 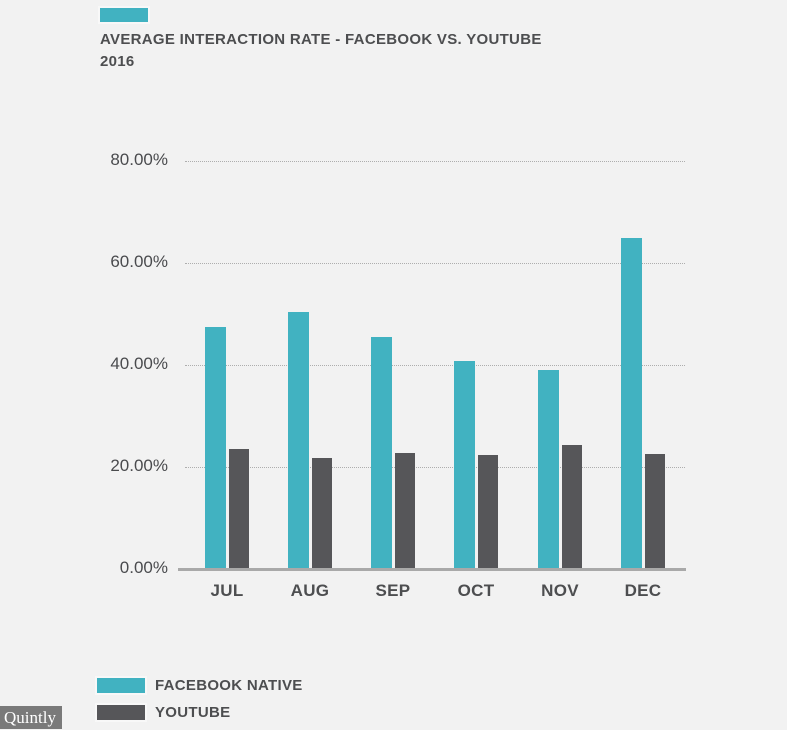 What do you see at coordinates (405, 510) in the screenshot?
I see `bar-youtube-sep` at bounding box center [405, 510].